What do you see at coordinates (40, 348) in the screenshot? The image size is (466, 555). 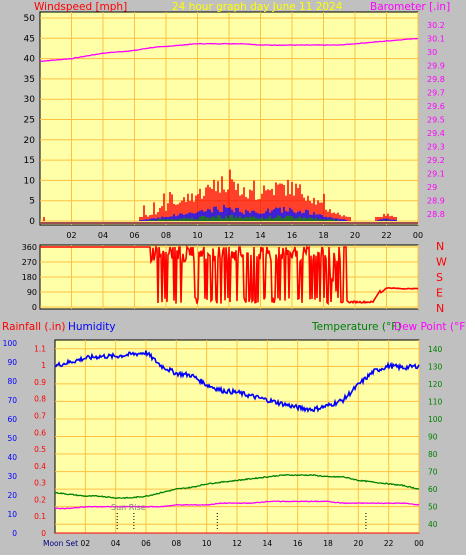 I see `rainfall-tick-label: 1.1` at bounding box center [40, 348].